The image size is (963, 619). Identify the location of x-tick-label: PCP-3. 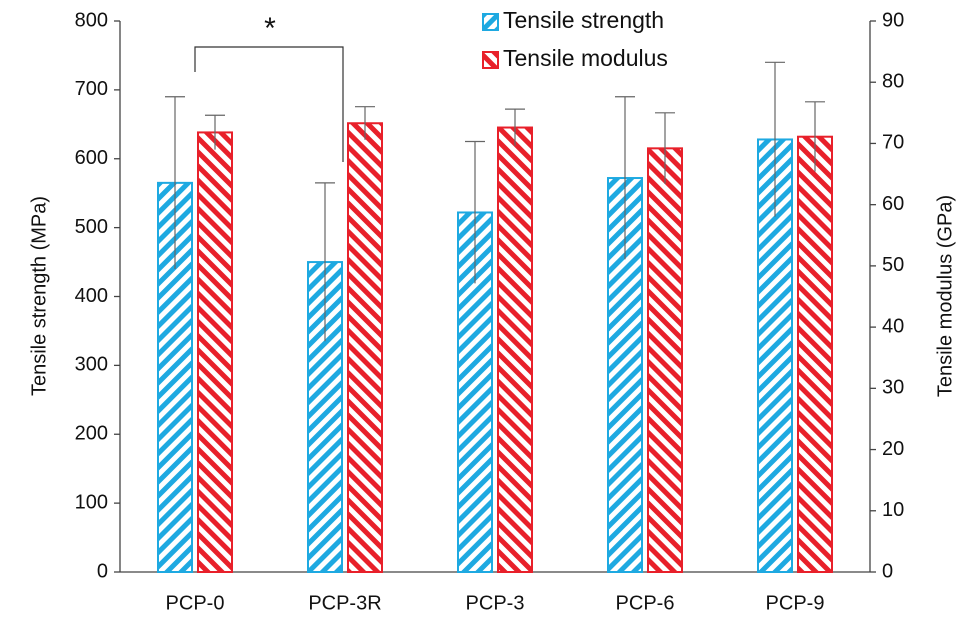
(495, 603).